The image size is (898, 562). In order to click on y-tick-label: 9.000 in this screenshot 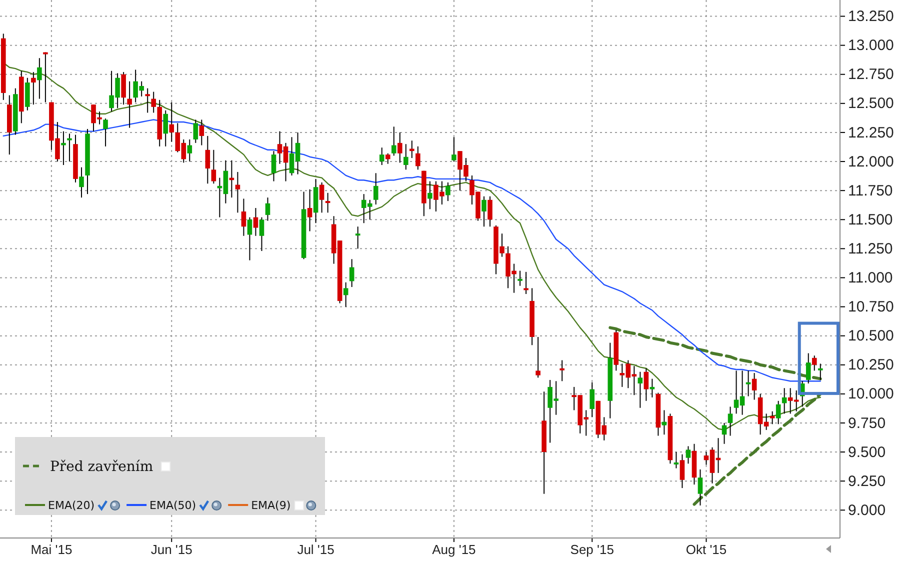, I will do `click(867, 510)`.